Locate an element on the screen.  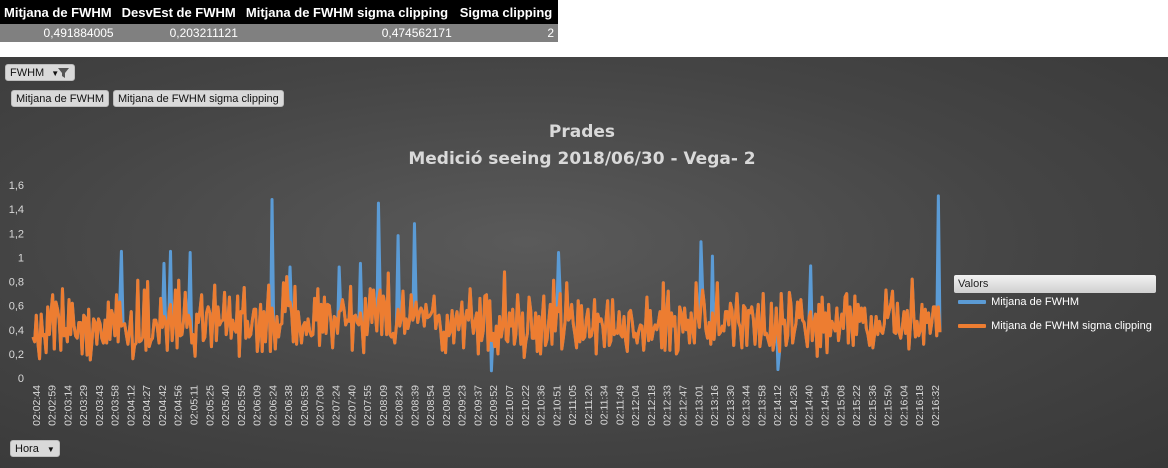
x-tick-label: 02:16:04 is located at coordinates (904, 405).